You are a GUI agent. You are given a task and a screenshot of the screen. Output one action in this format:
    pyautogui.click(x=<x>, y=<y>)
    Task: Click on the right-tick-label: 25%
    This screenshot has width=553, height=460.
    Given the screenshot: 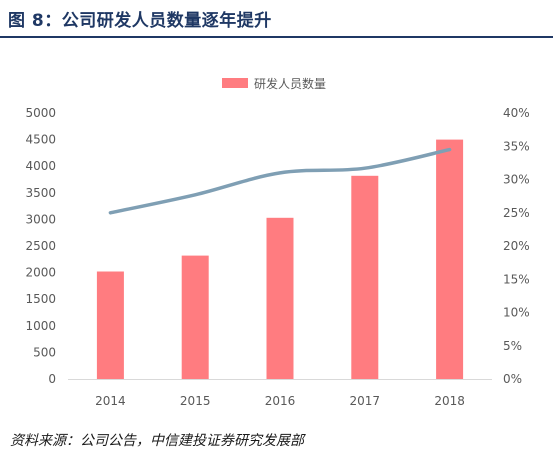 What is the action you would take?
    pyautogui.click(x=516, y=213)
    